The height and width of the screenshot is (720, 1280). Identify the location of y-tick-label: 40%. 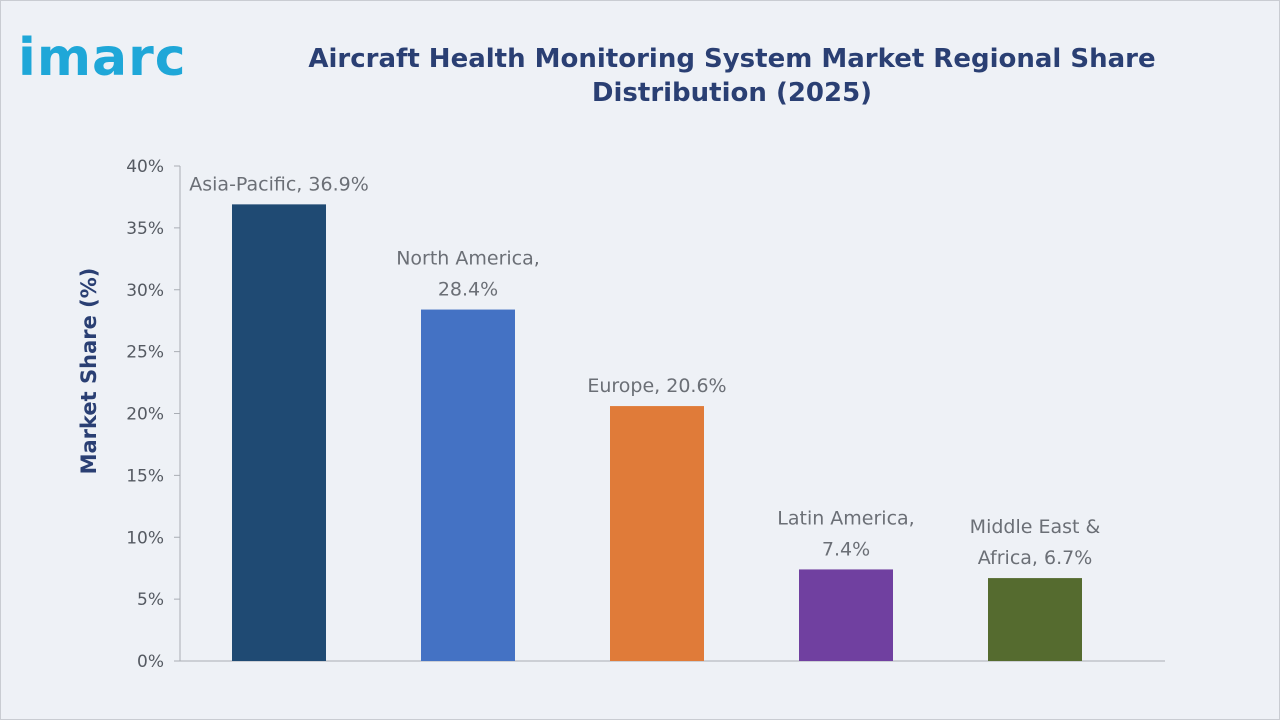
(145, 167).